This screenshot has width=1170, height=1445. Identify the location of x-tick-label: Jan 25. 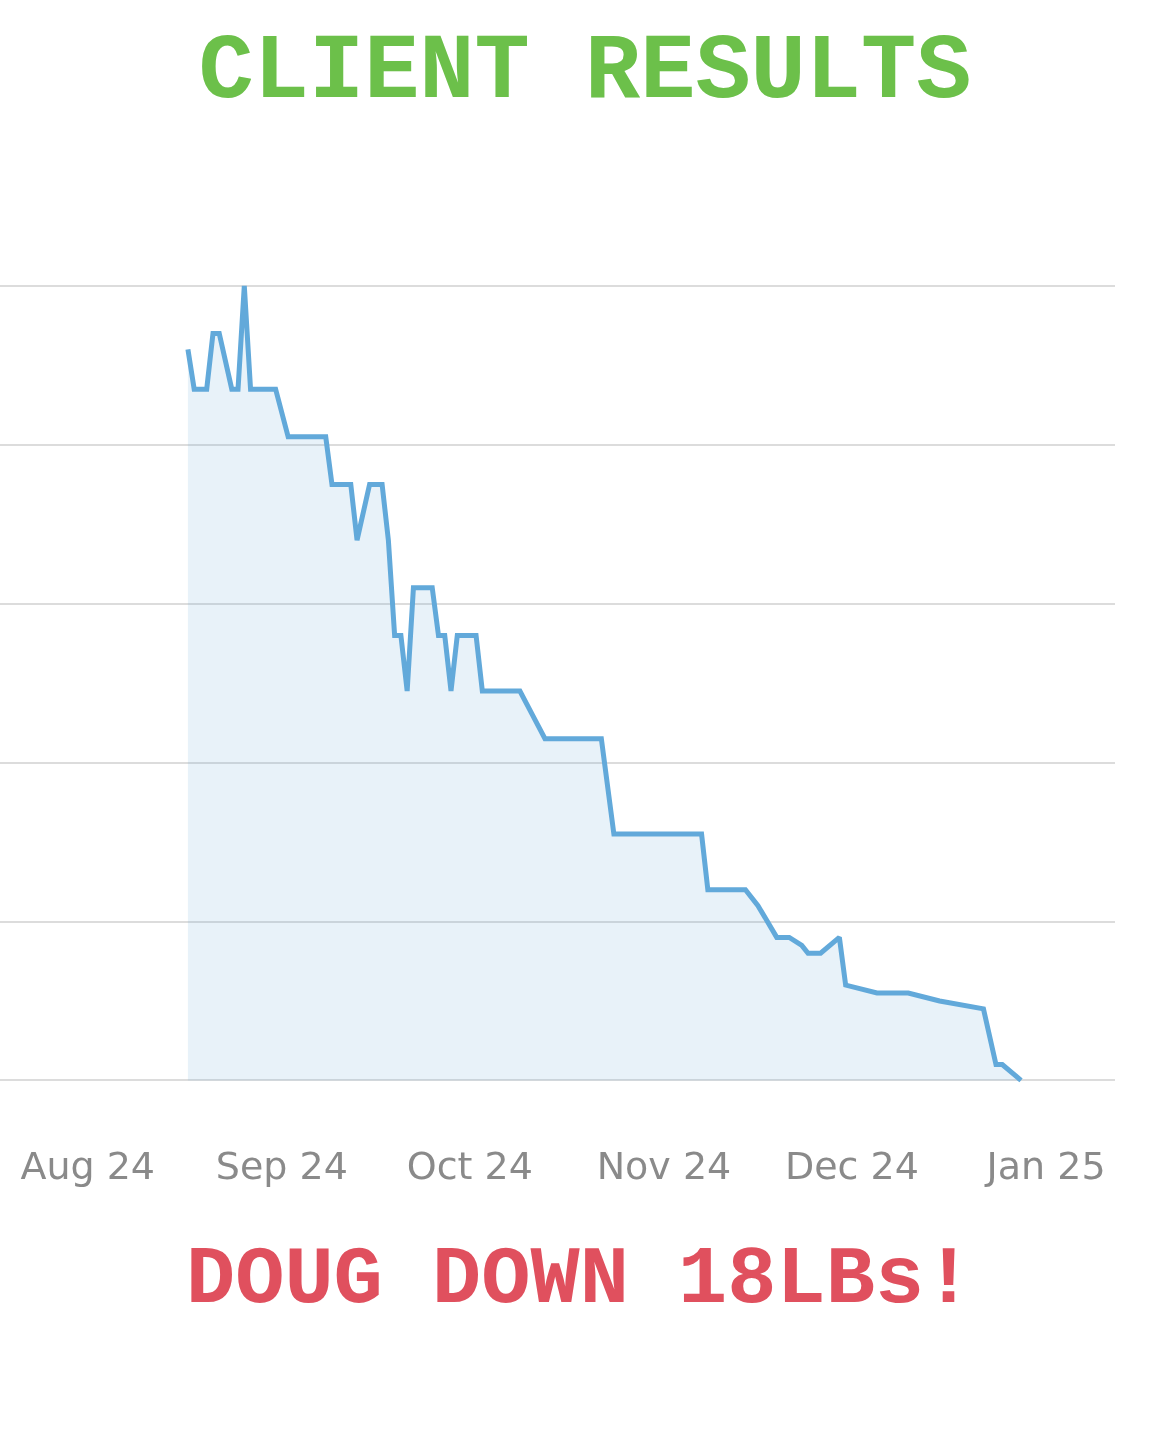
(1045, 1166).